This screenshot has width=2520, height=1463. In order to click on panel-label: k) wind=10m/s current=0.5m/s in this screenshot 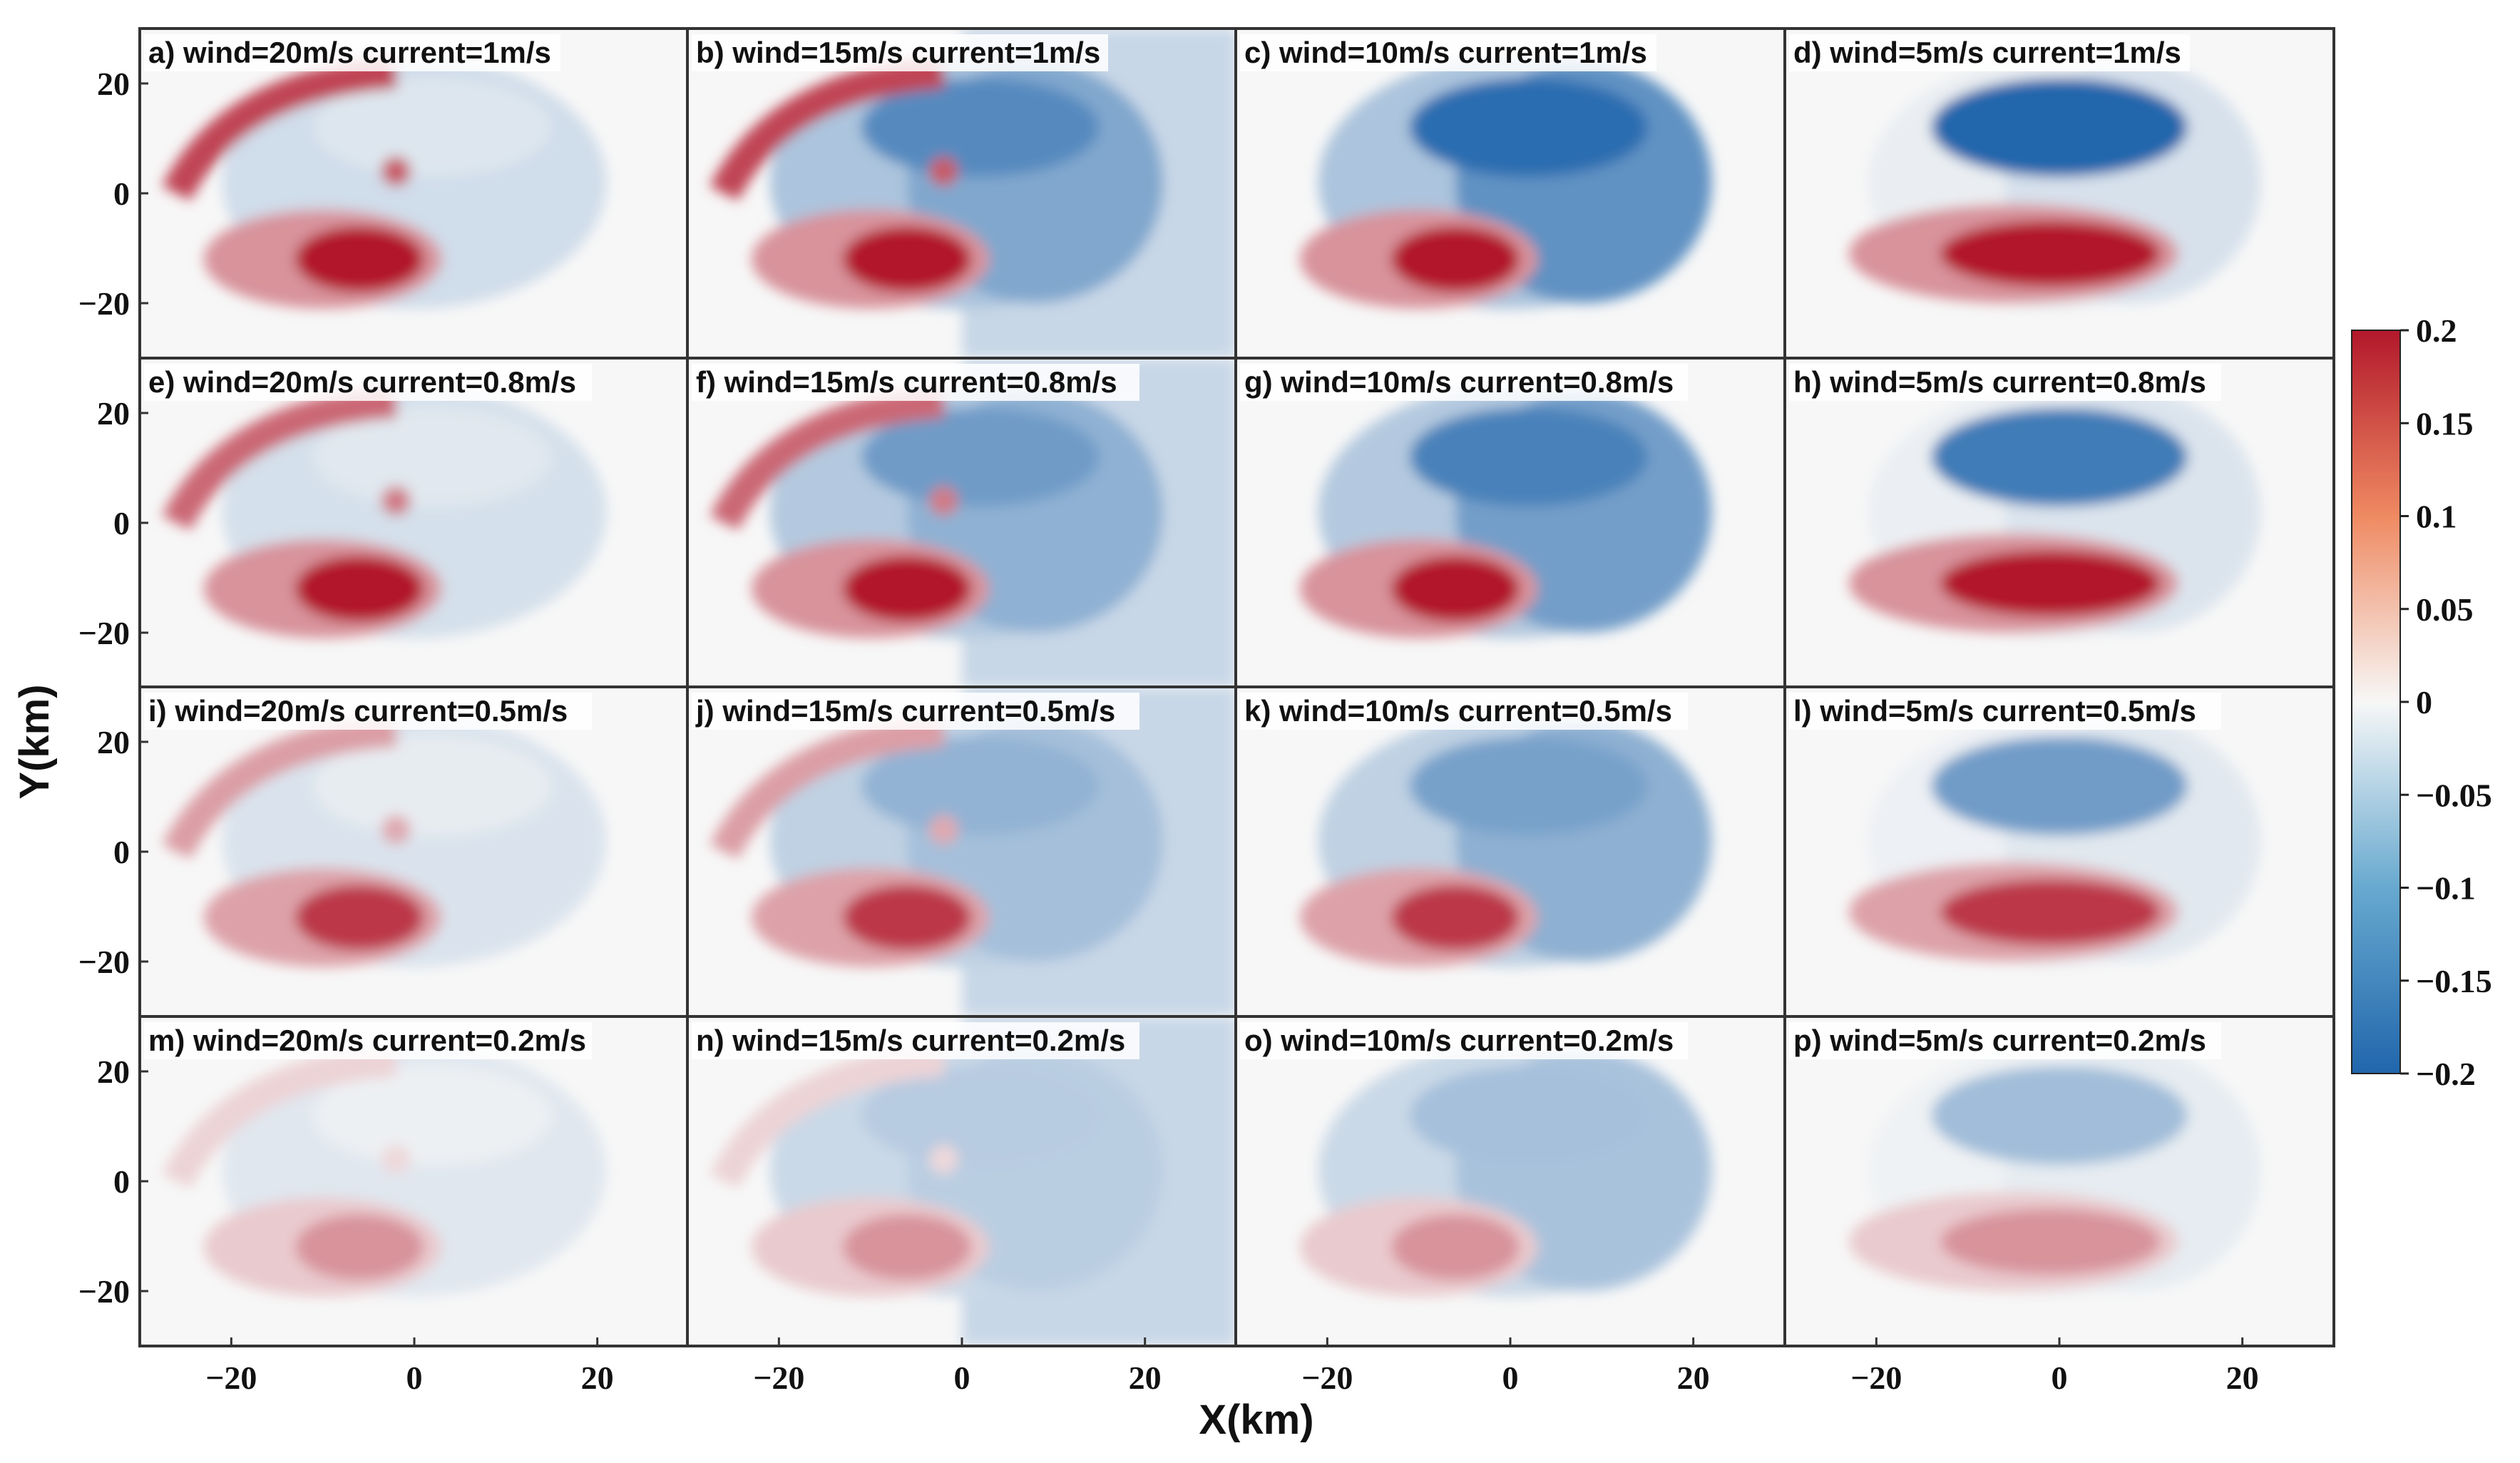, I will do `click(1458, 711)`.